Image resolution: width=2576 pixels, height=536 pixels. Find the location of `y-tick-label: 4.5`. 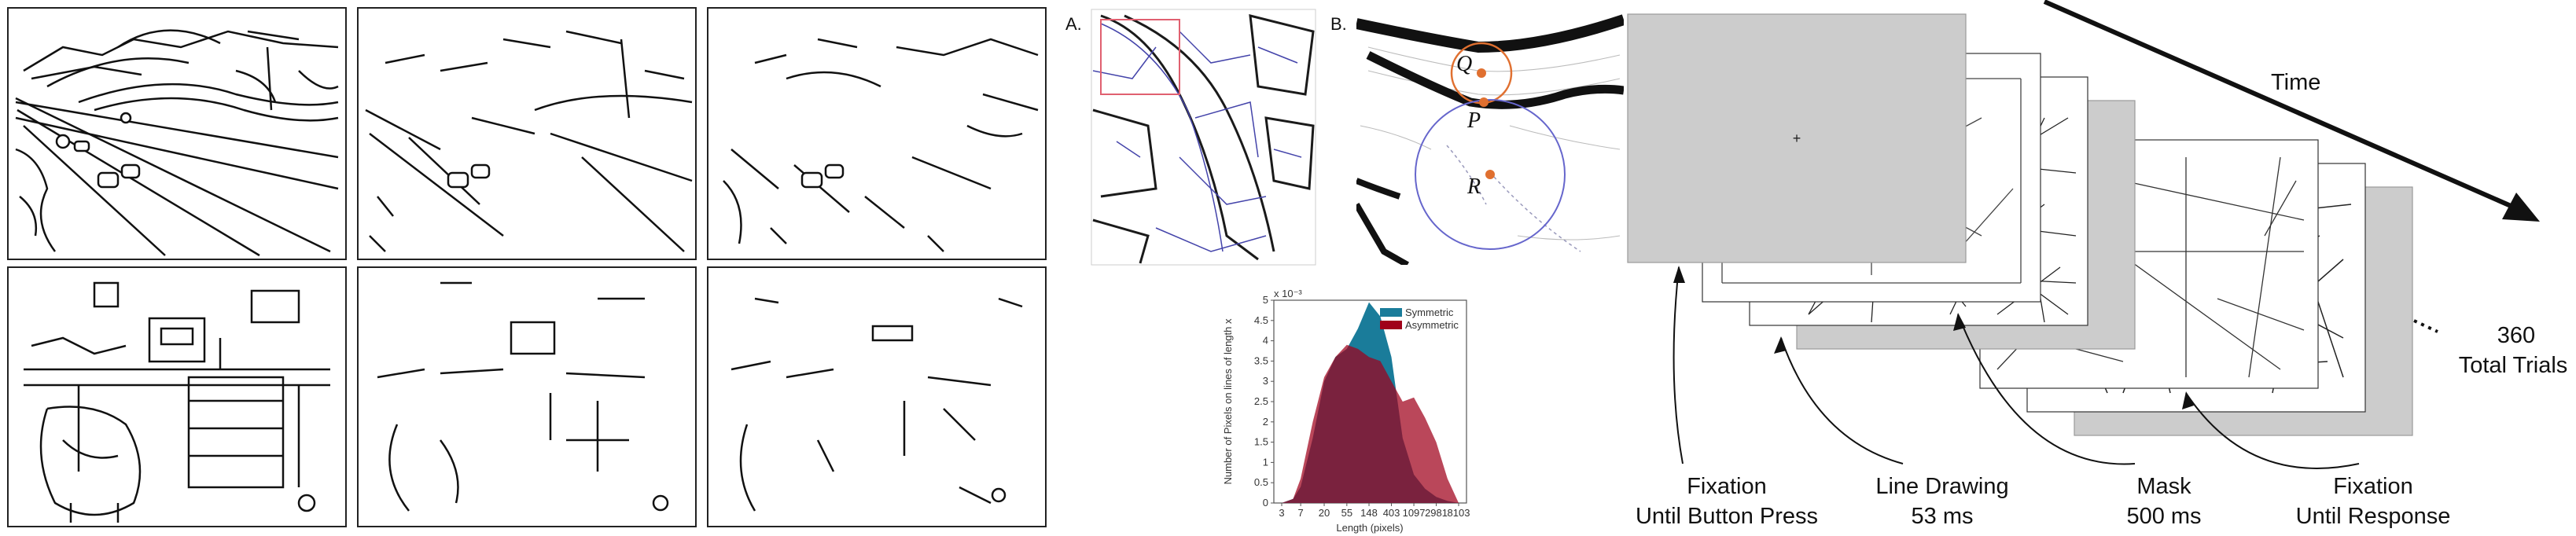

y-tick-label: 4.5 is located at coordinates (1261, 320).